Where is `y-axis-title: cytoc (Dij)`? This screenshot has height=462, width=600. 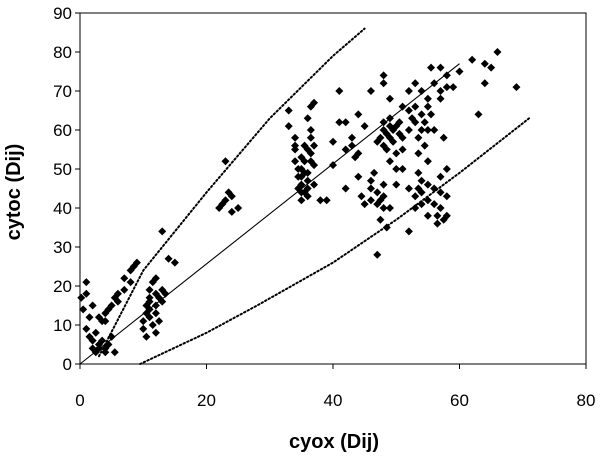 y-axis-title: cytoc (Dij) is located at coordinates (14, 192).